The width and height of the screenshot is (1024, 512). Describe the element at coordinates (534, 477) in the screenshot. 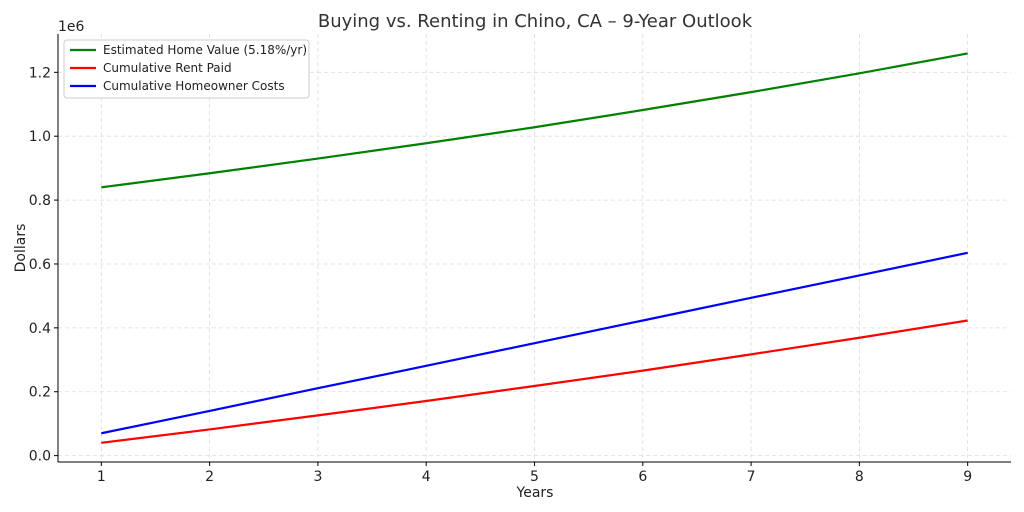

I see `x-tick-label: 5` at that location.